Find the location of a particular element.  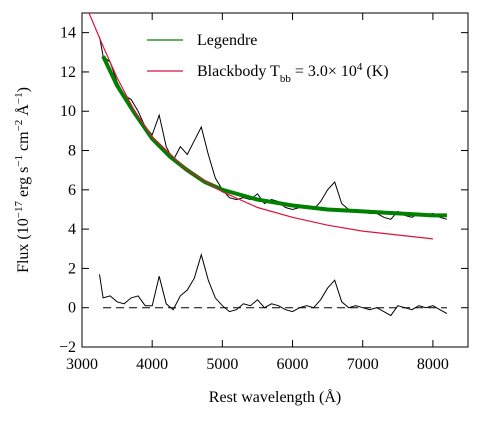

y-tick-label: 2 is located at coordinates (72, 268).